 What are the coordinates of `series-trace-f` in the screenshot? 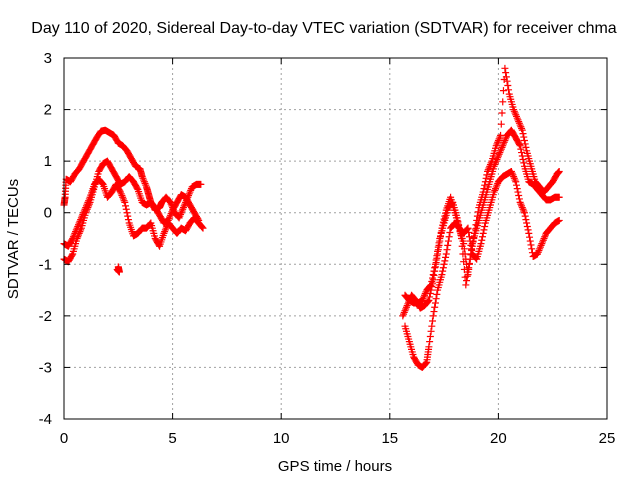 It's located at (482, 269).